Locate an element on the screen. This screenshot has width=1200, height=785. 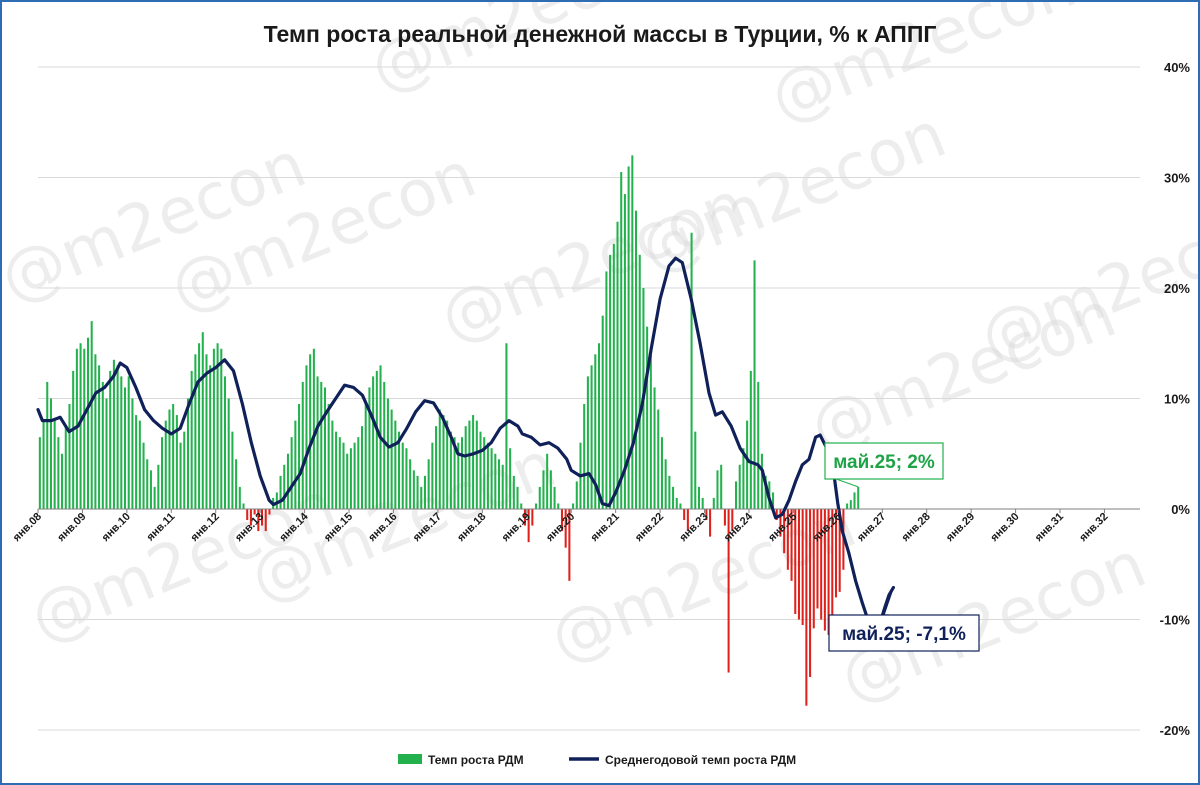
legend-swatch-bars is located at coordinates (410, 759).